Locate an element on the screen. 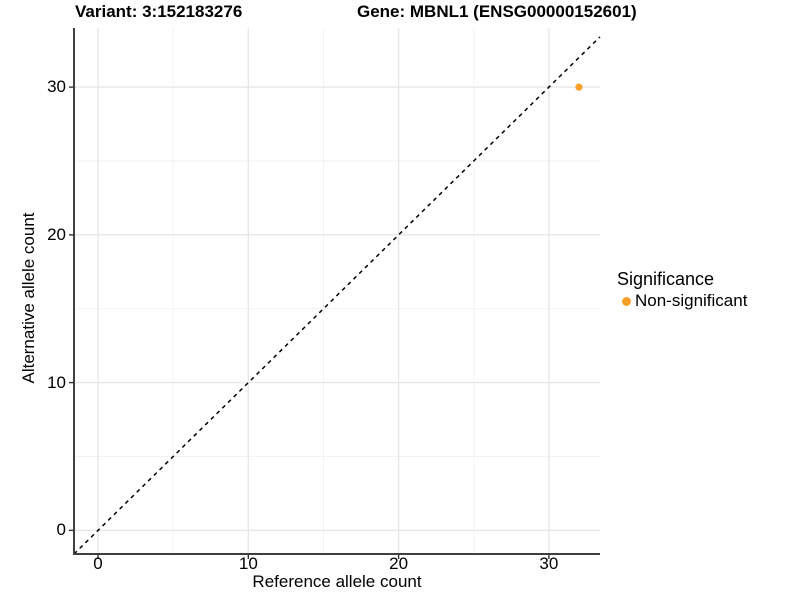 This screenshot has width=800, height=600. x-tick-label: 20 is located at coordinates (399, 563).